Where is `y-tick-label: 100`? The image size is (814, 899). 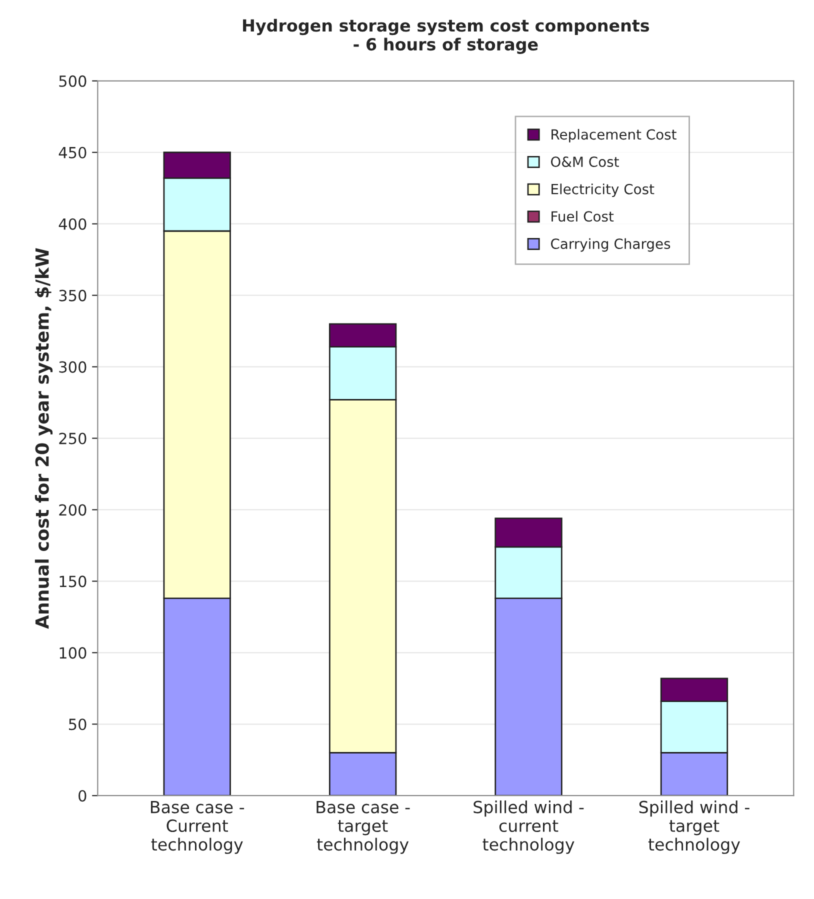 y-tick-label: 100 is located at coordinates (73, 653).